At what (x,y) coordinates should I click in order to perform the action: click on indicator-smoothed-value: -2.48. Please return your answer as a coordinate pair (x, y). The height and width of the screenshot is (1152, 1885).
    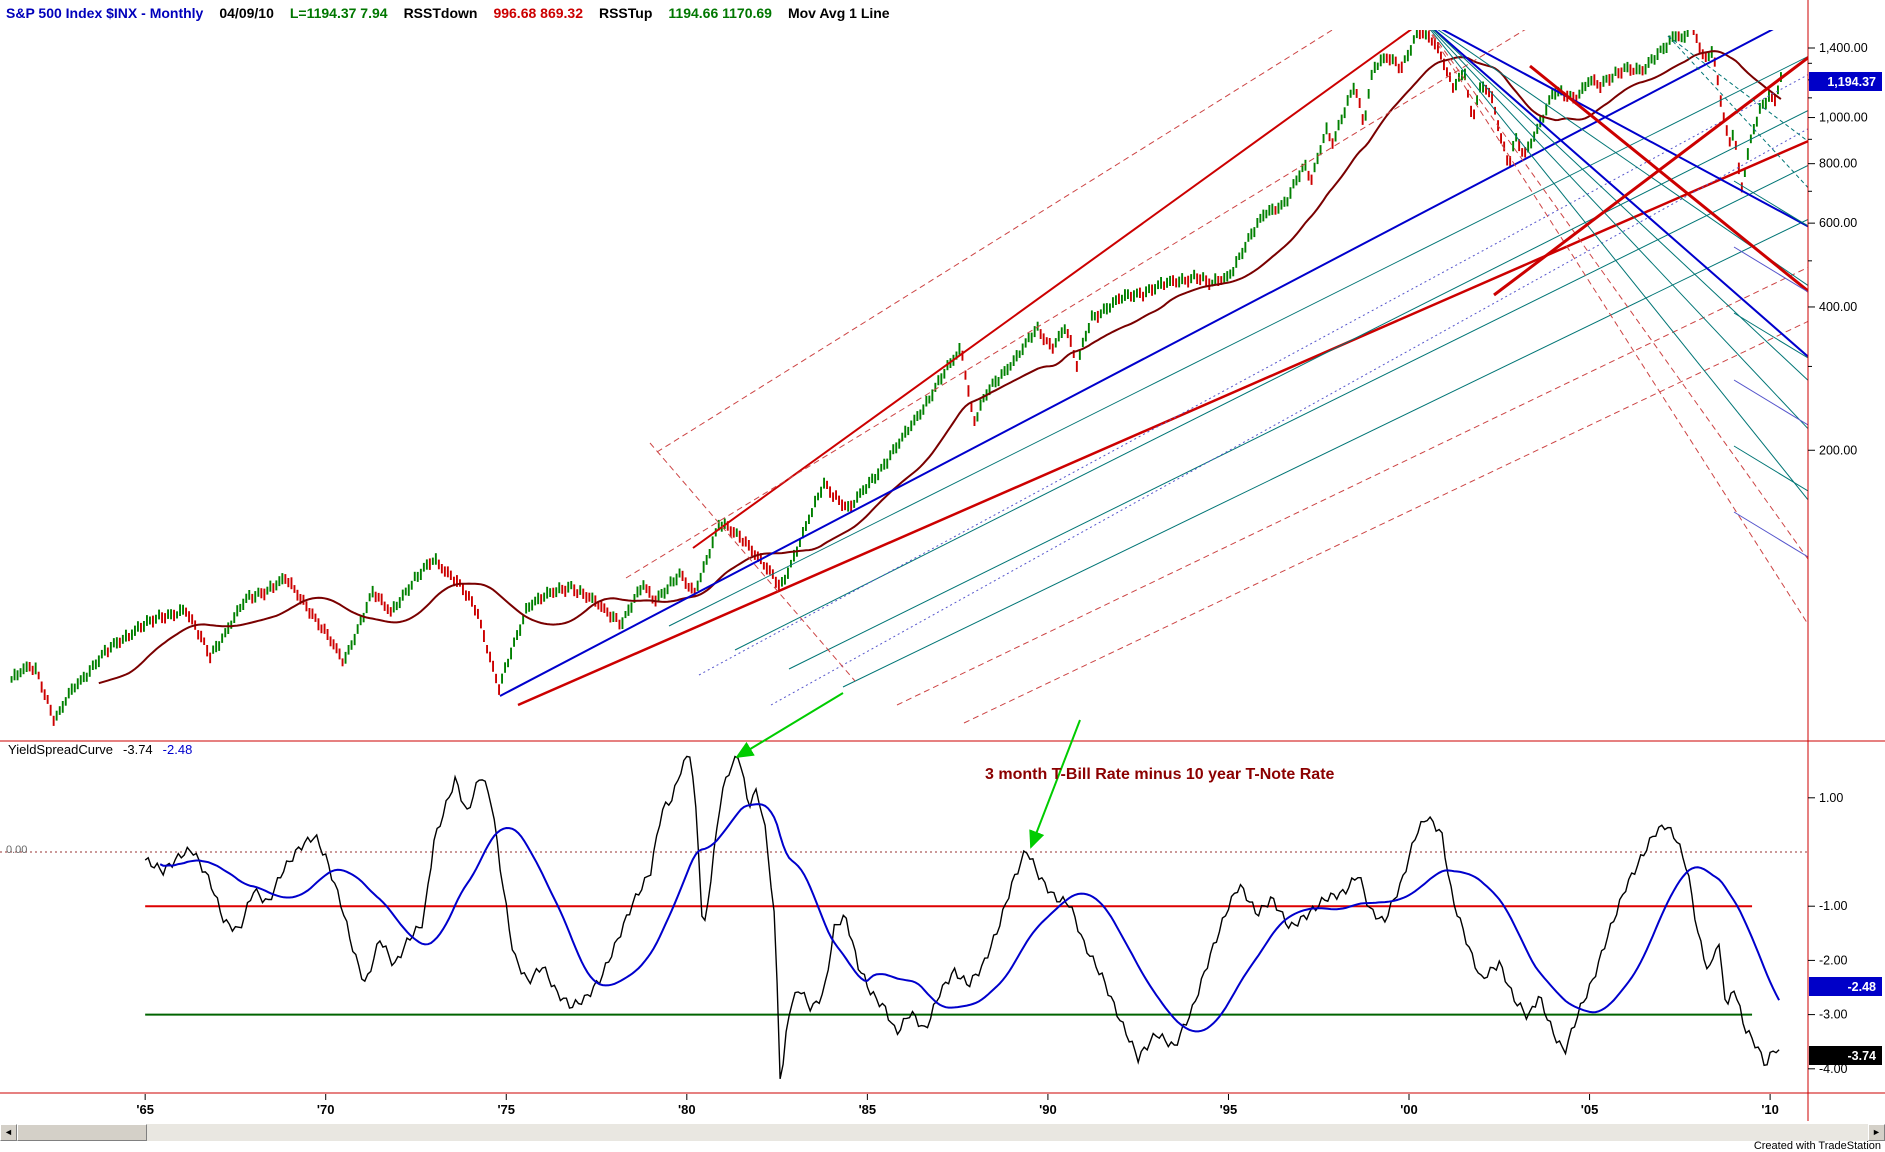
    Looking at the image, I should click on (177, 749).